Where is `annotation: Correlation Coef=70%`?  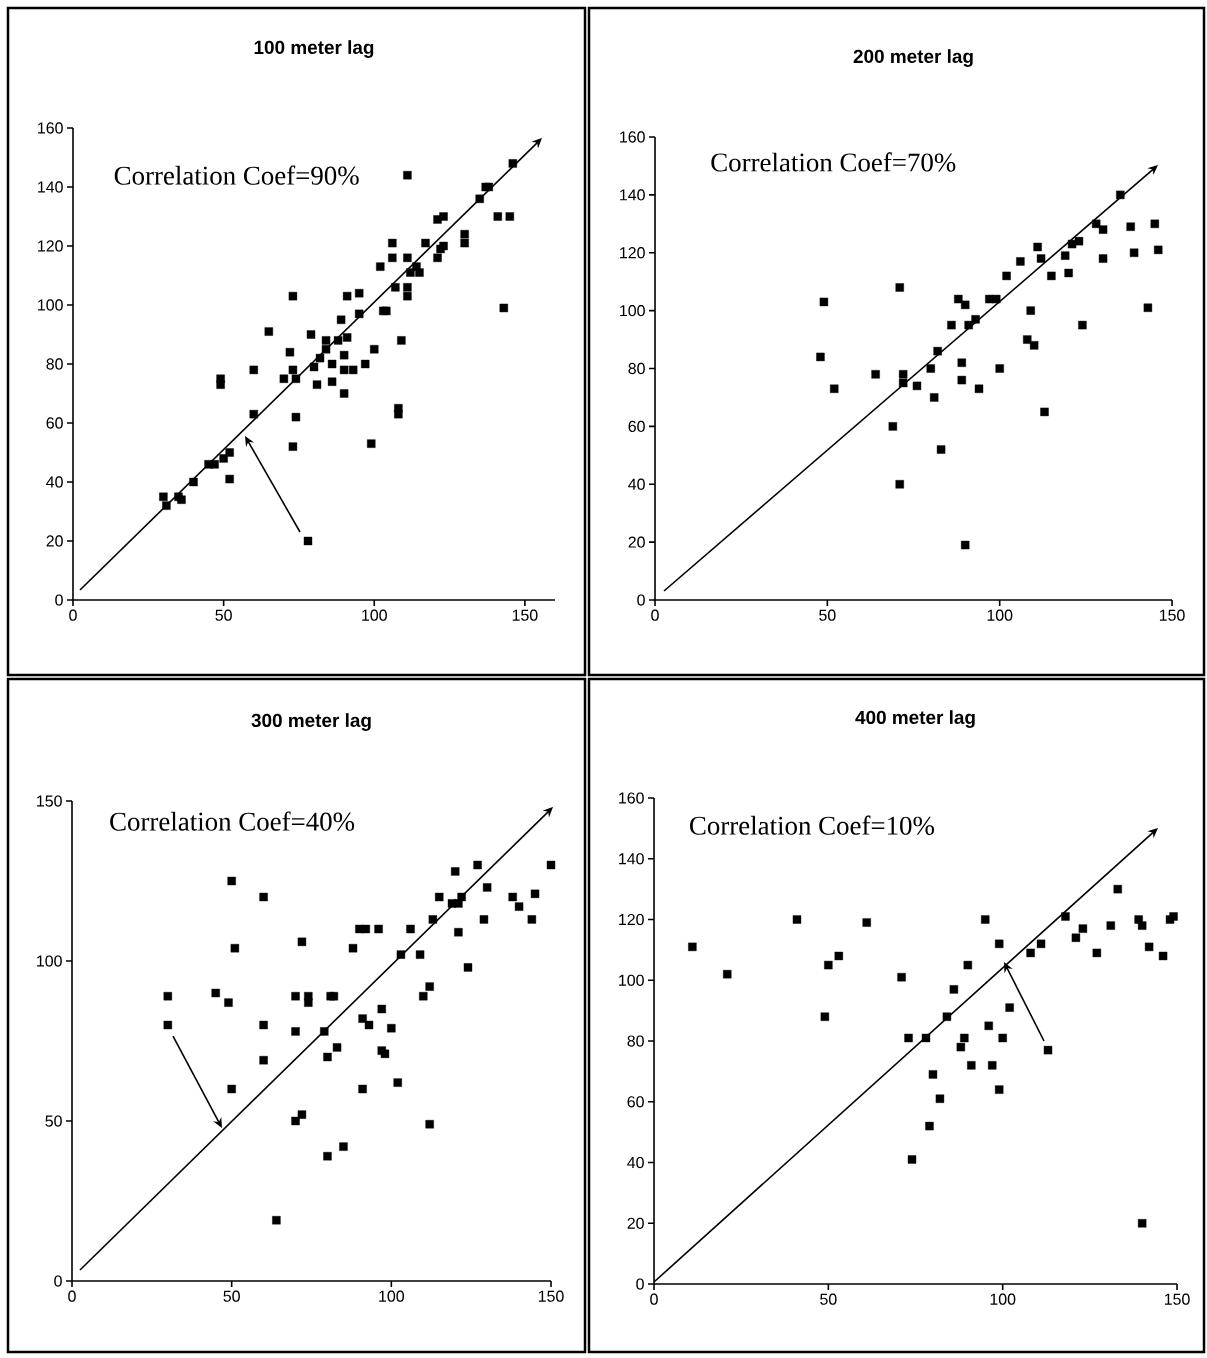
annotation: Correlation Coef=70% is located at coordinates (833, 162).